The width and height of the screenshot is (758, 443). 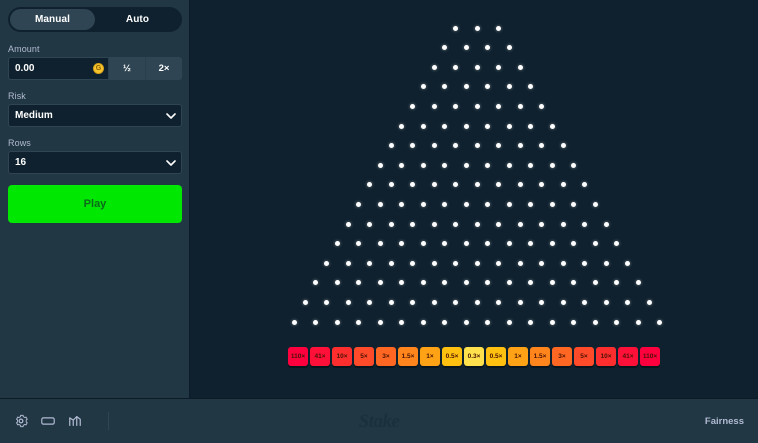 What do you see at coordinates (724, 421) in the screenshot?
I see `fairness-link: Fairness` at bounding box center [724, 421].